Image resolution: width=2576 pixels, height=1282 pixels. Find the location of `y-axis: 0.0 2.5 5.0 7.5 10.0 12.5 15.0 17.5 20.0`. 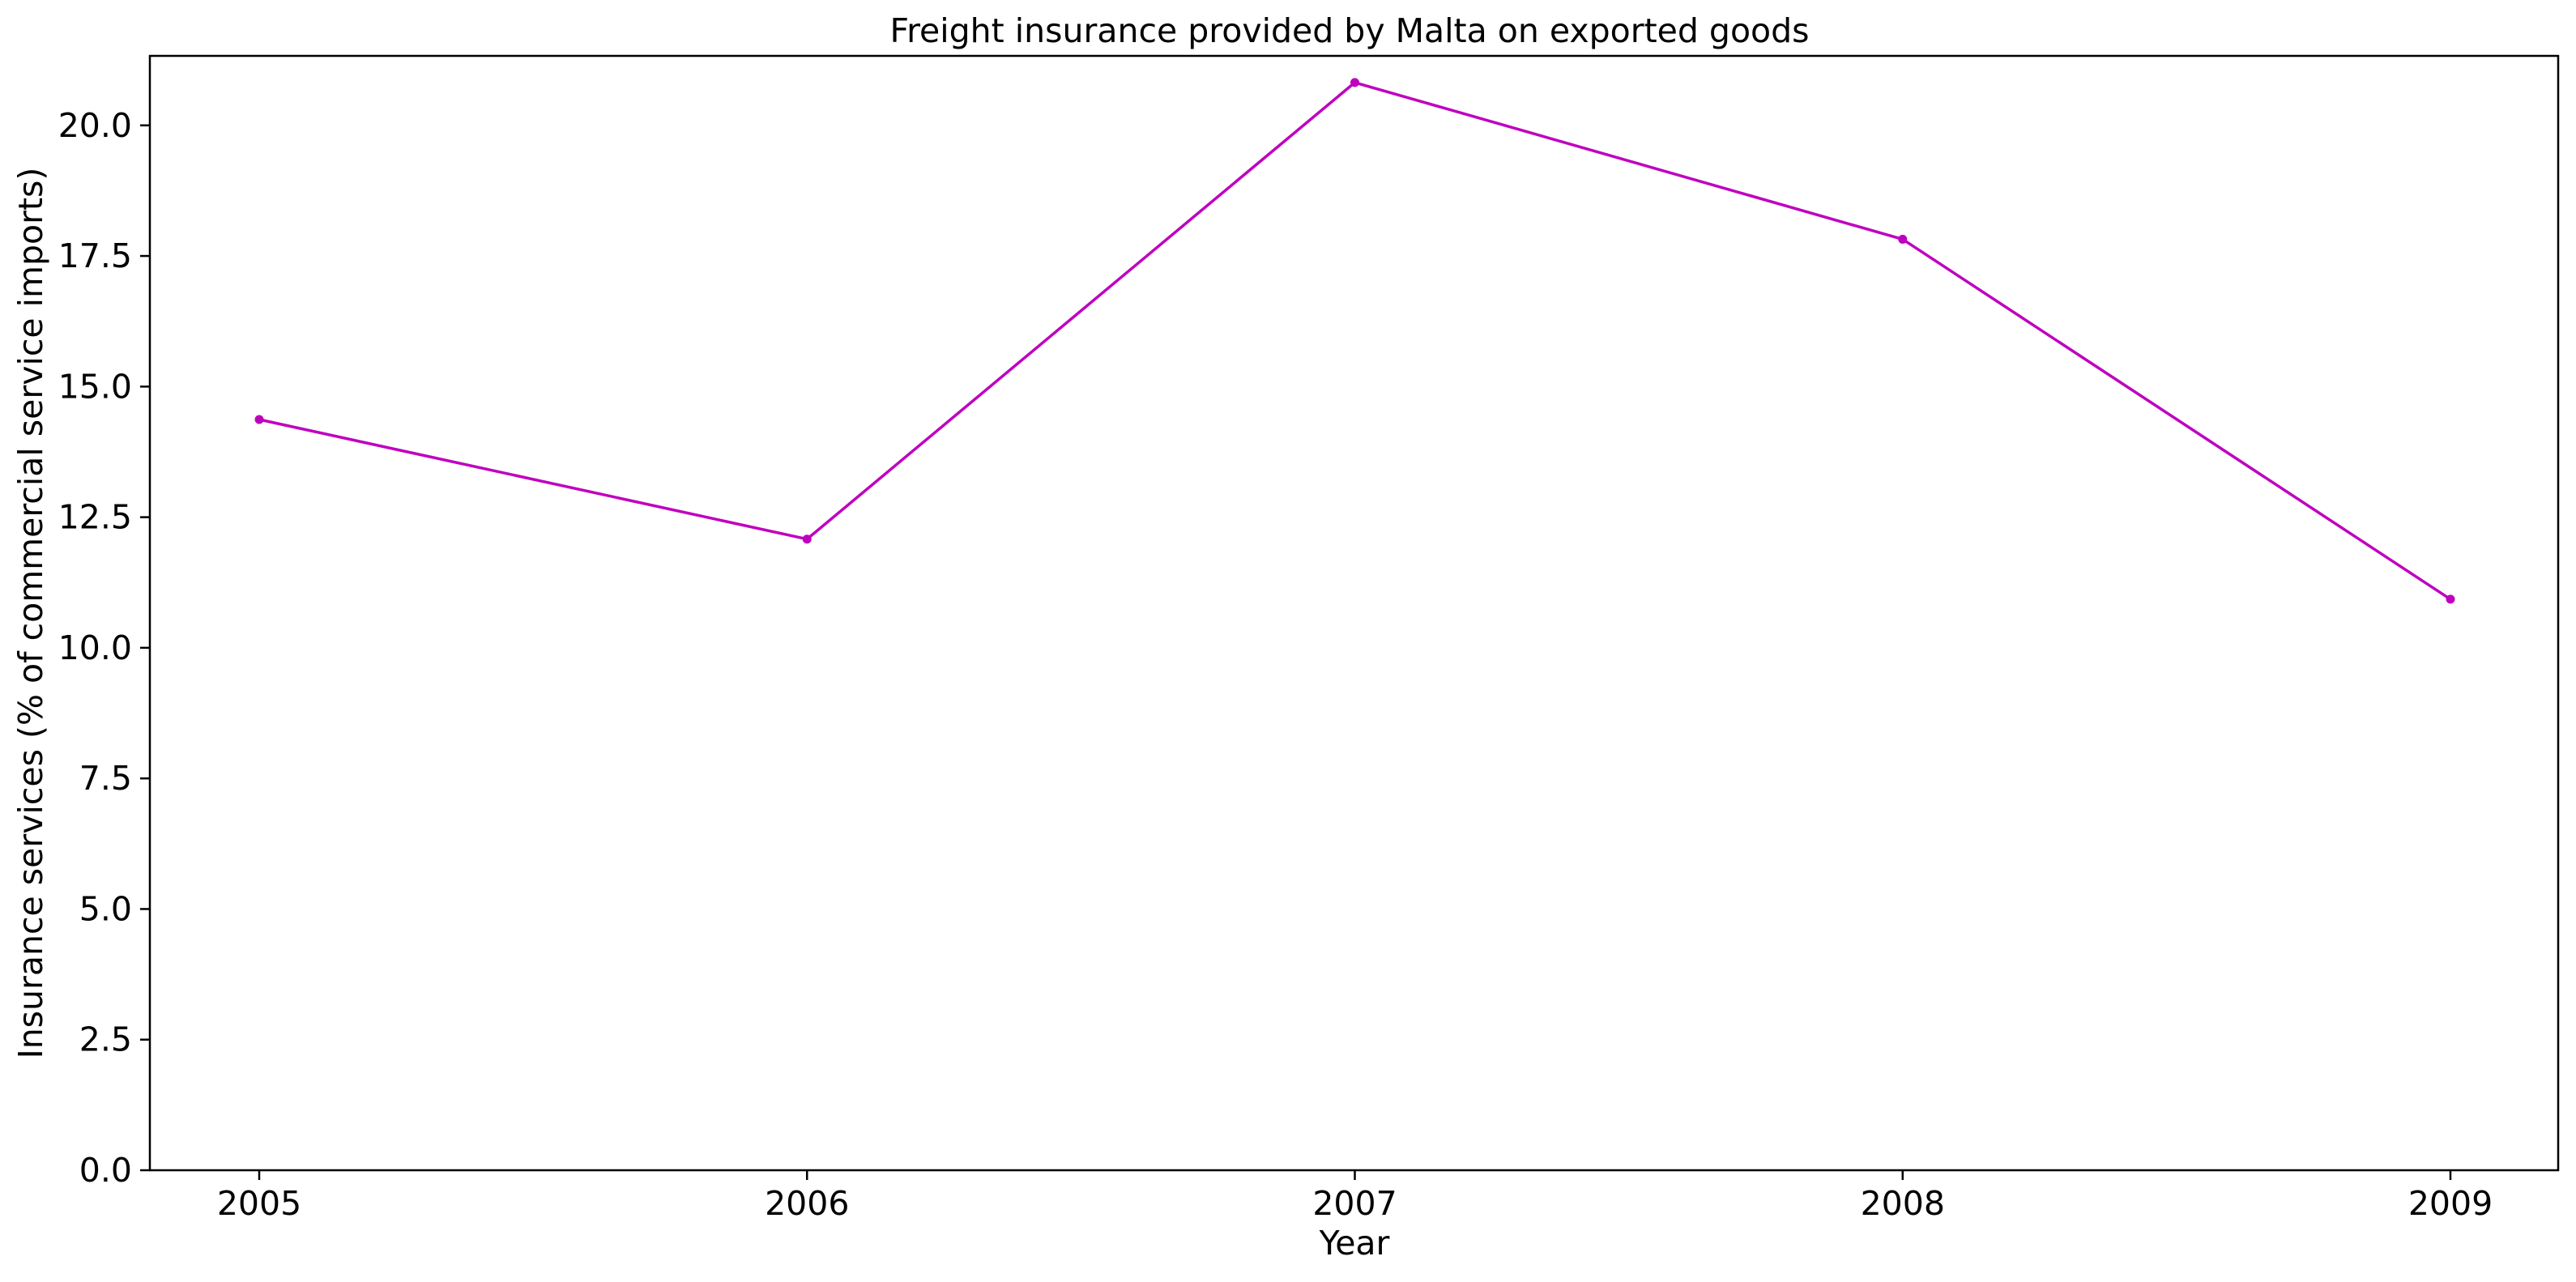

y-axis: 0.0 2.5 5.0 7.5 10.0 12.5 15.0 17.5 20.0 is located at coordinates (104, 648).